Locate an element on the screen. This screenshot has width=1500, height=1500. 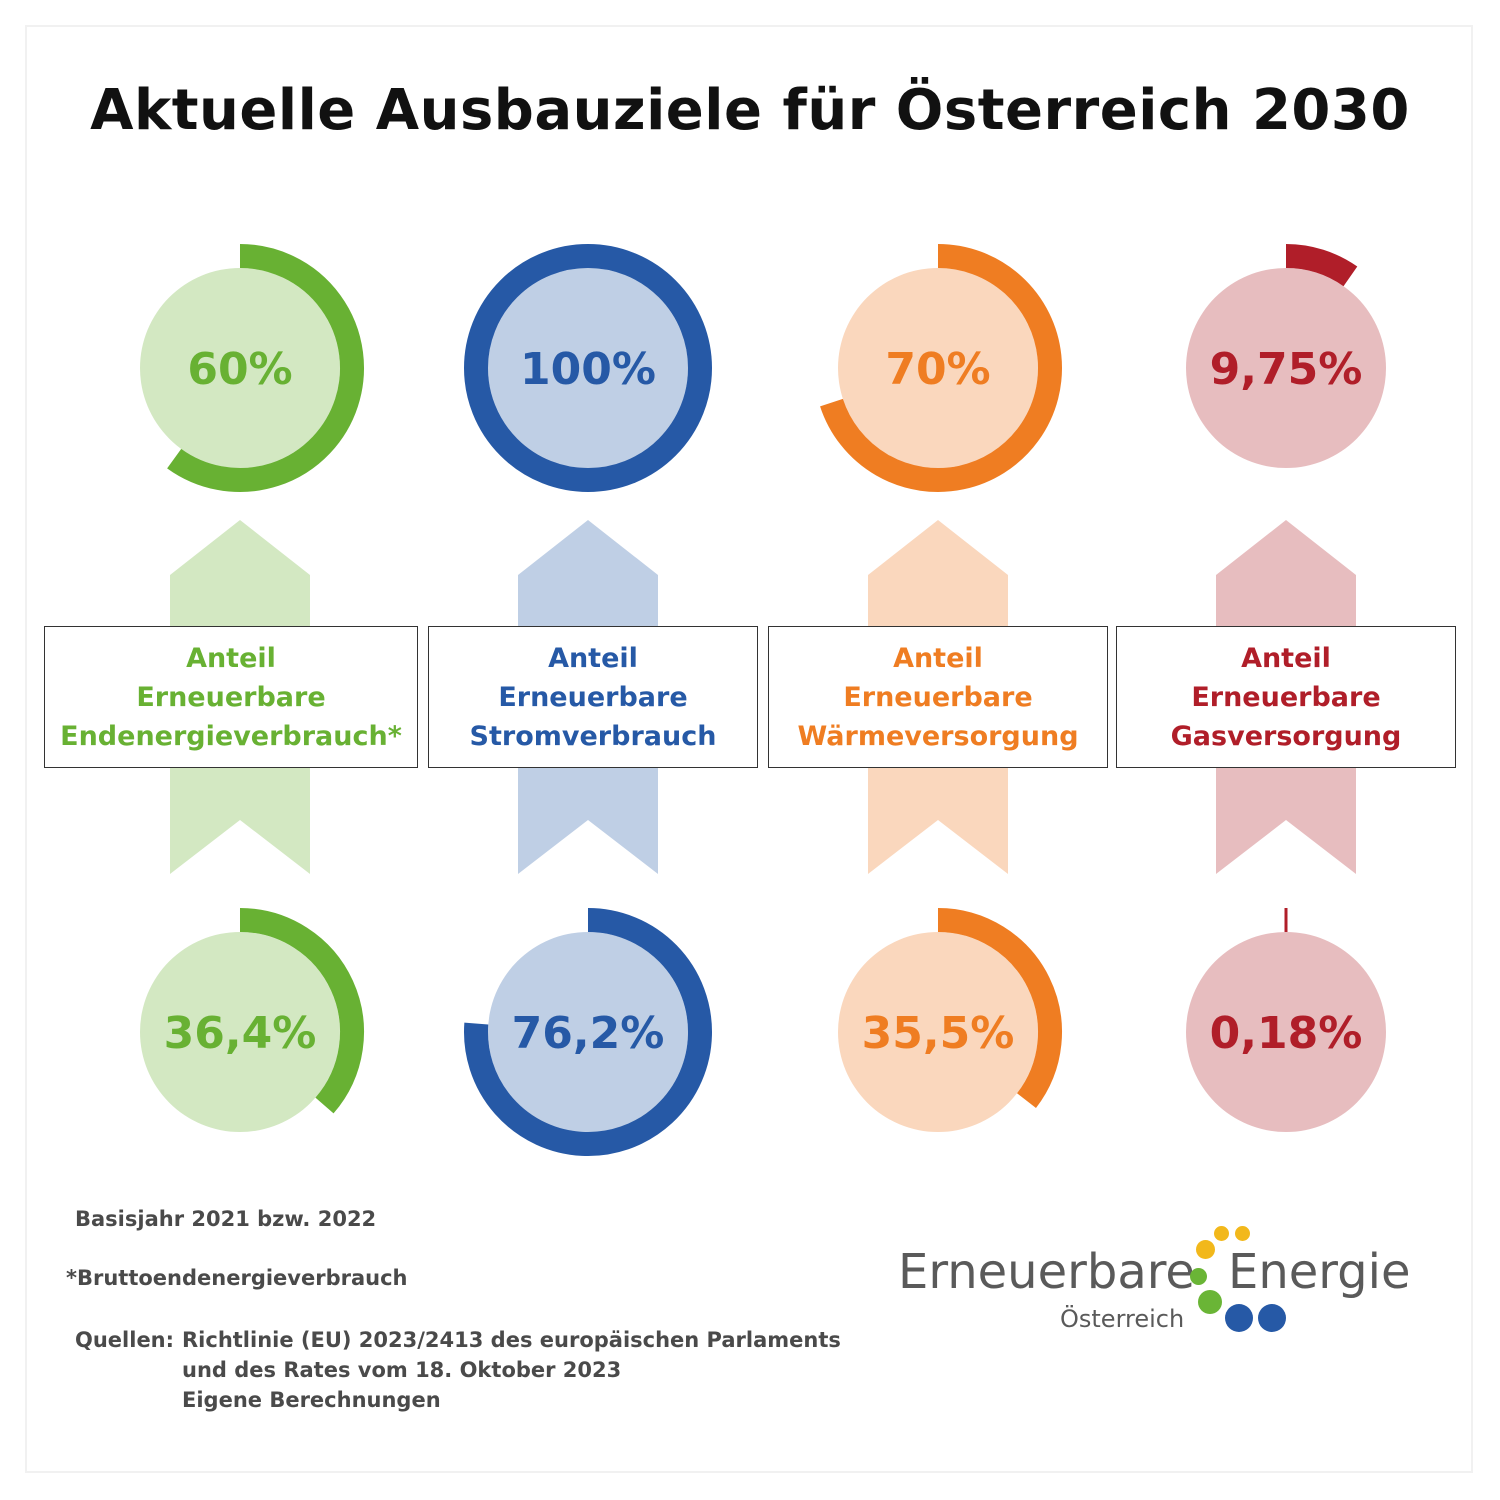
category-label-box: Anteil Erneuerbare Gasversorgung is located at coordinates (1286, 697).